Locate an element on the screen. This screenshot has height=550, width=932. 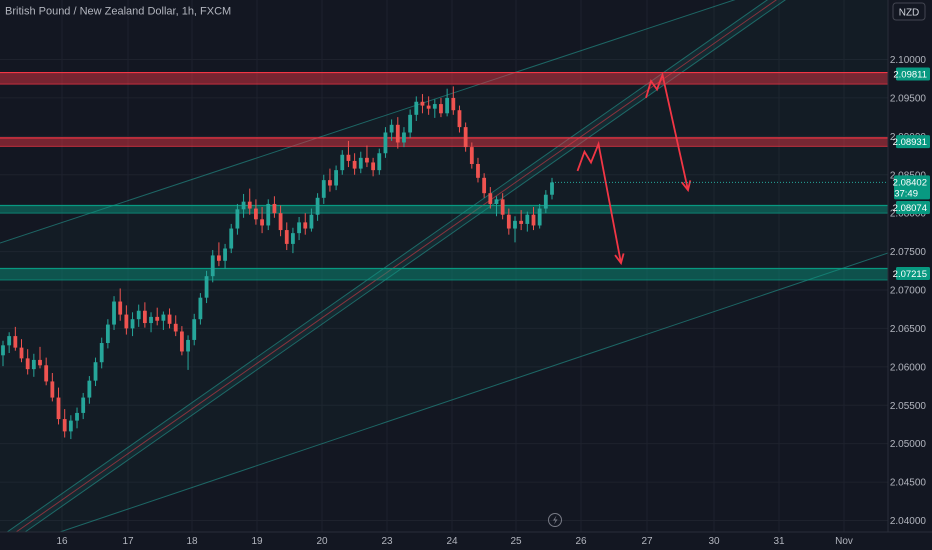
zone-price-label: 2.07215 is located at coordinates (910, 274).